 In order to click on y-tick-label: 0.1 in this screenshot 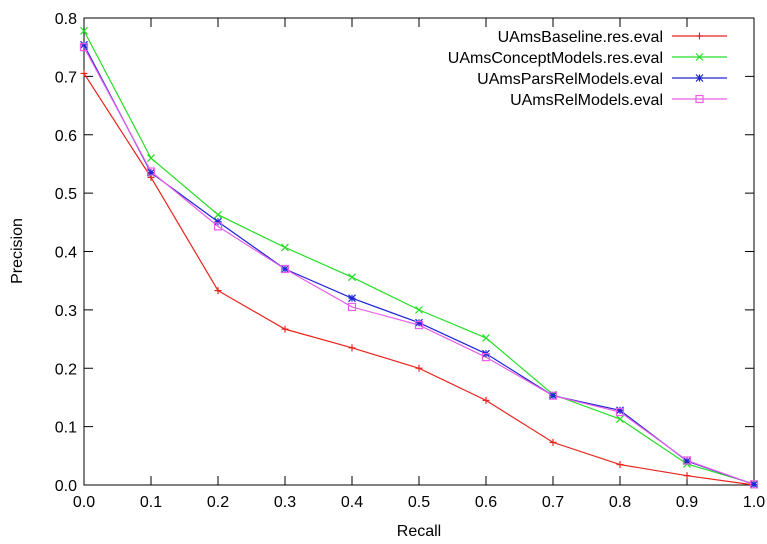, I will do `click(66, 428)`.